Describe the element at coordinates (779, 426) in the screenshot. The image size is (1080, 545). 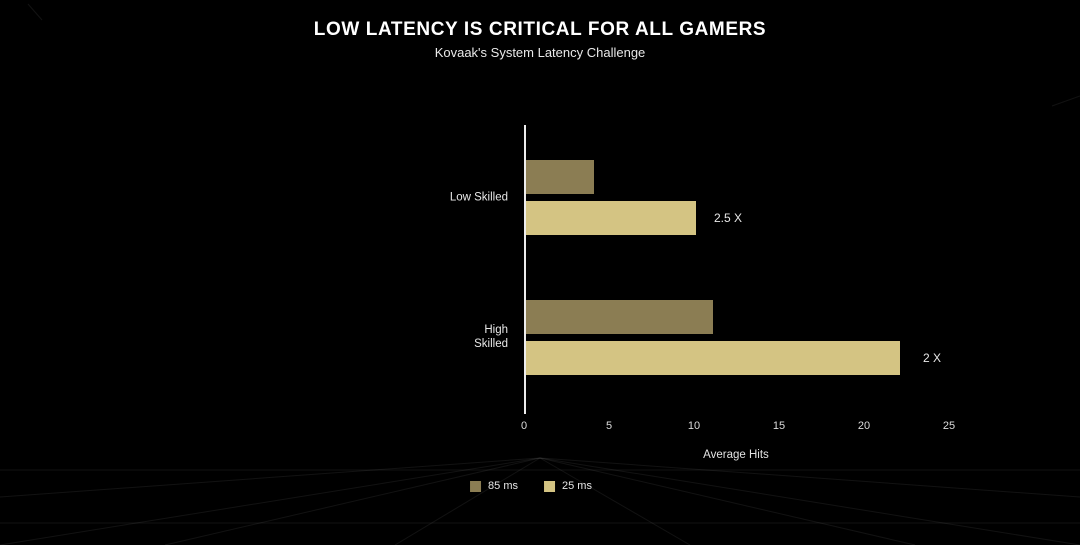
I see `x-tick-label-15: 15` at that location.